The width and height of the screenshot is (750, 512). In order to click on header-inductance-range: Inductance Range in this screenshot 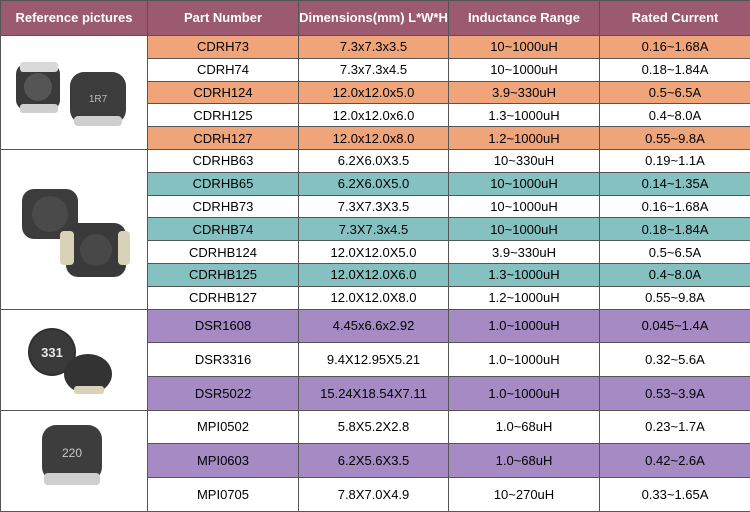, I will do `click(524, 18)`.